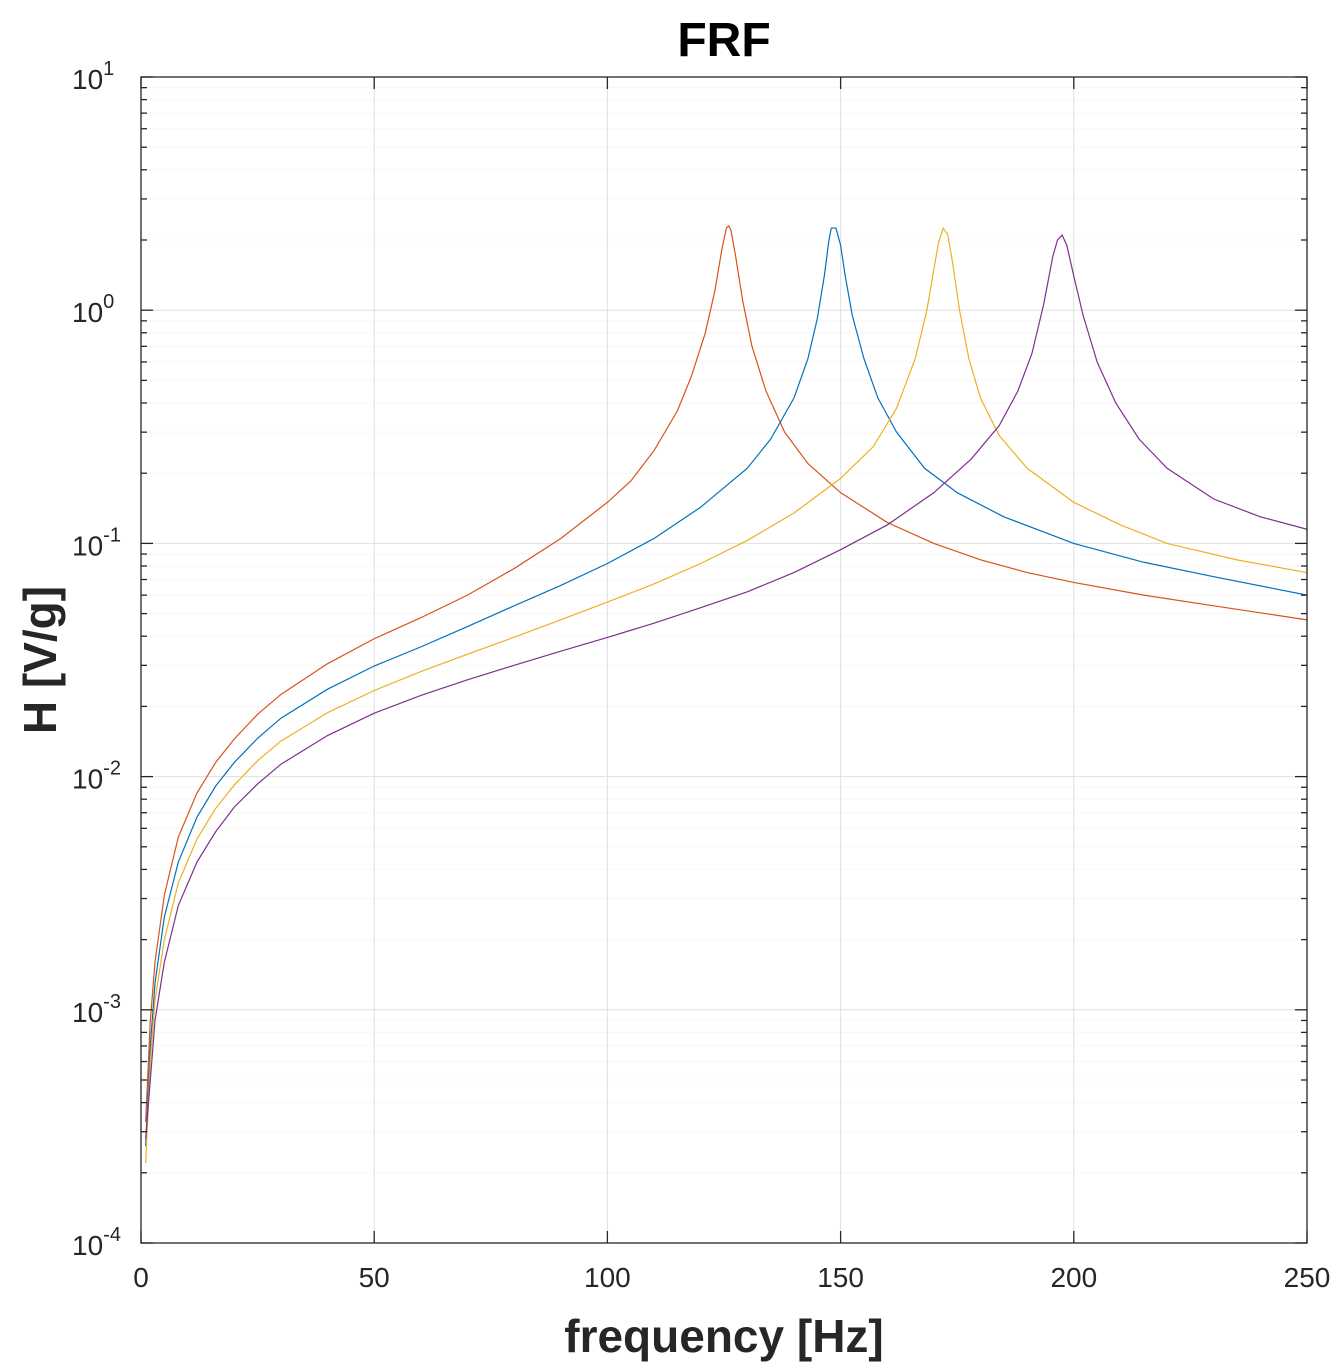 The image size is (1342, 1370). Describe the element at coordinates (96, 776) in the screenshot. I see `y-tick-label: 10⁻²` at that location.